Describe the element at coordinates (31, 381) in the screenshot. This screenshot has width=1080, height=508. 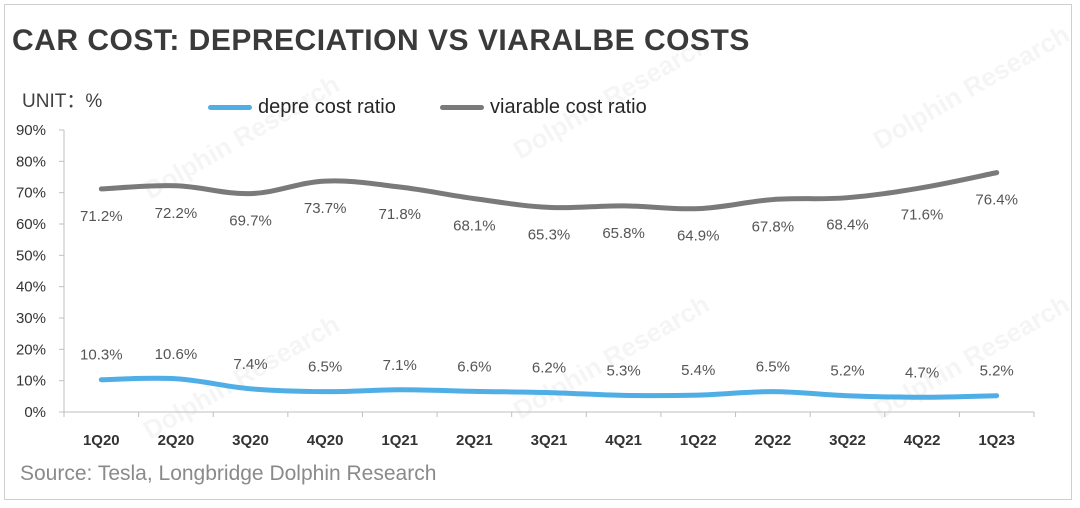
I see `y-tick-label: 10%` at that location.